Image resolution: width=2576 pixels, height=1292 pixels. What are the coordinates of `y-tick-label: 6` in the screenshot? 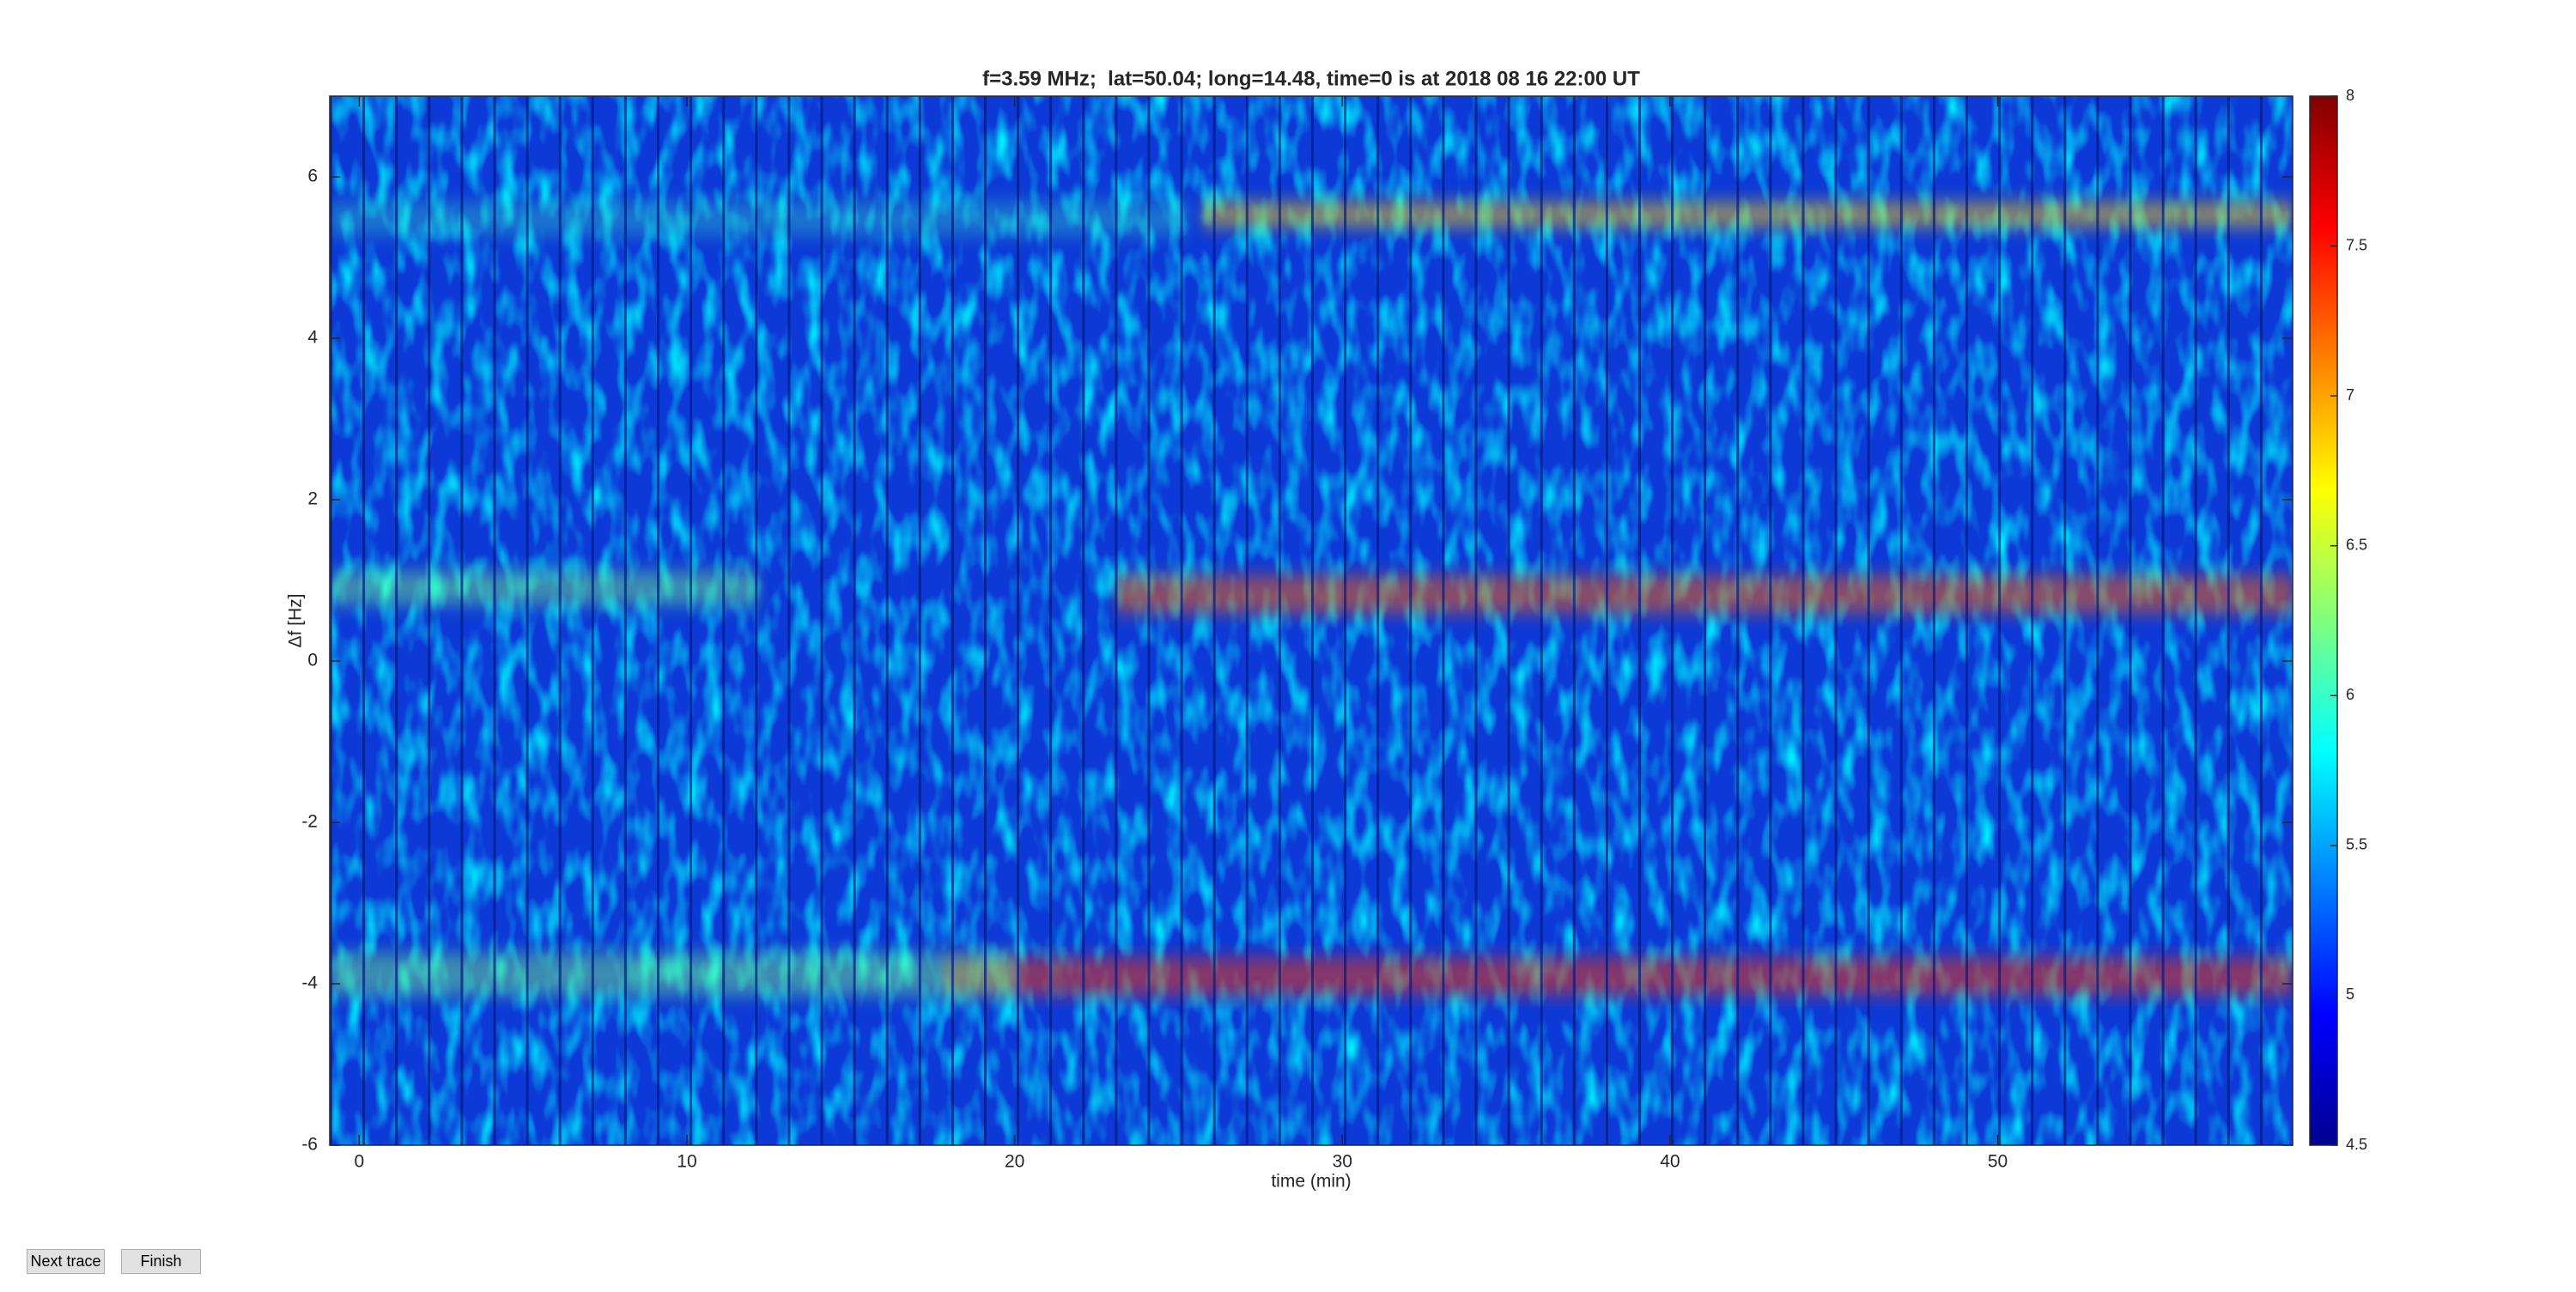 It's located at (312, 176).